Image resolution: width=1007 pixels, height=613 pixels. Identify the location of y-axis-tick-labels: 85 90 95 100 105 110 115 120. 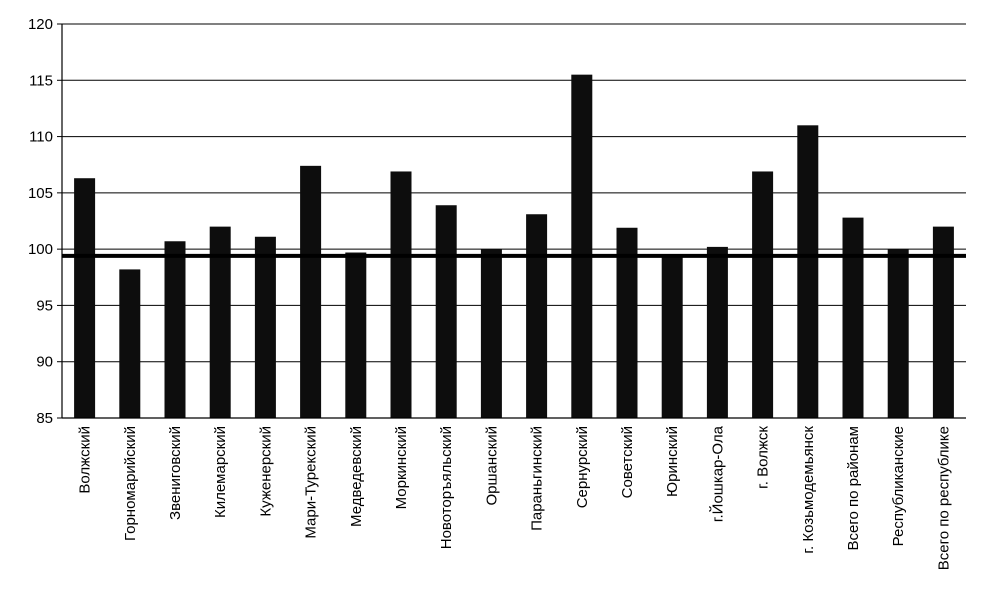
(45, 221).